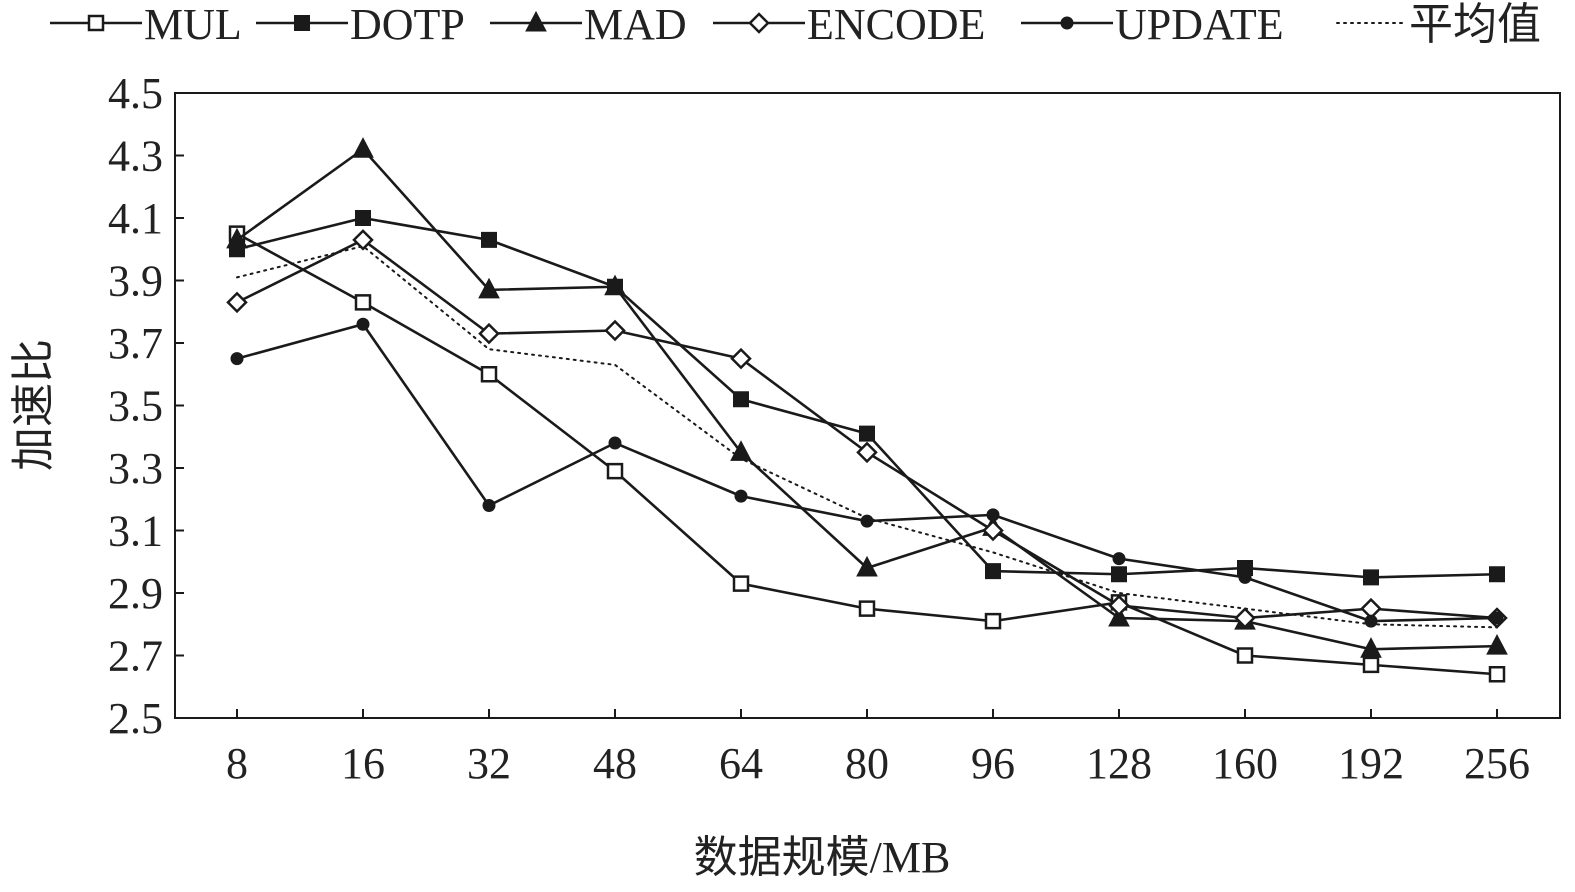  Describe the element at coordinates (135, 593) in the screenshot. I see `y-tick-label: 2.9` at that location.